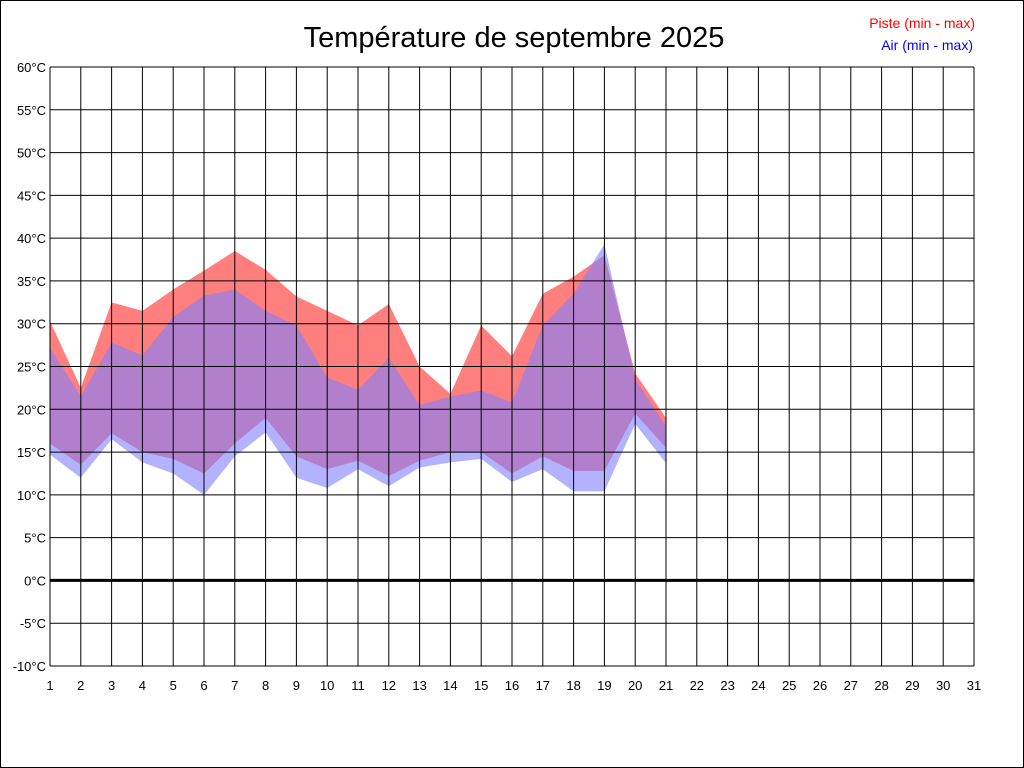 The width and height of the screenshot is (1024, 768). Describe the element at coordinates (943, 685) in the screenshot. I see `x-tick-label: 30` at that location.